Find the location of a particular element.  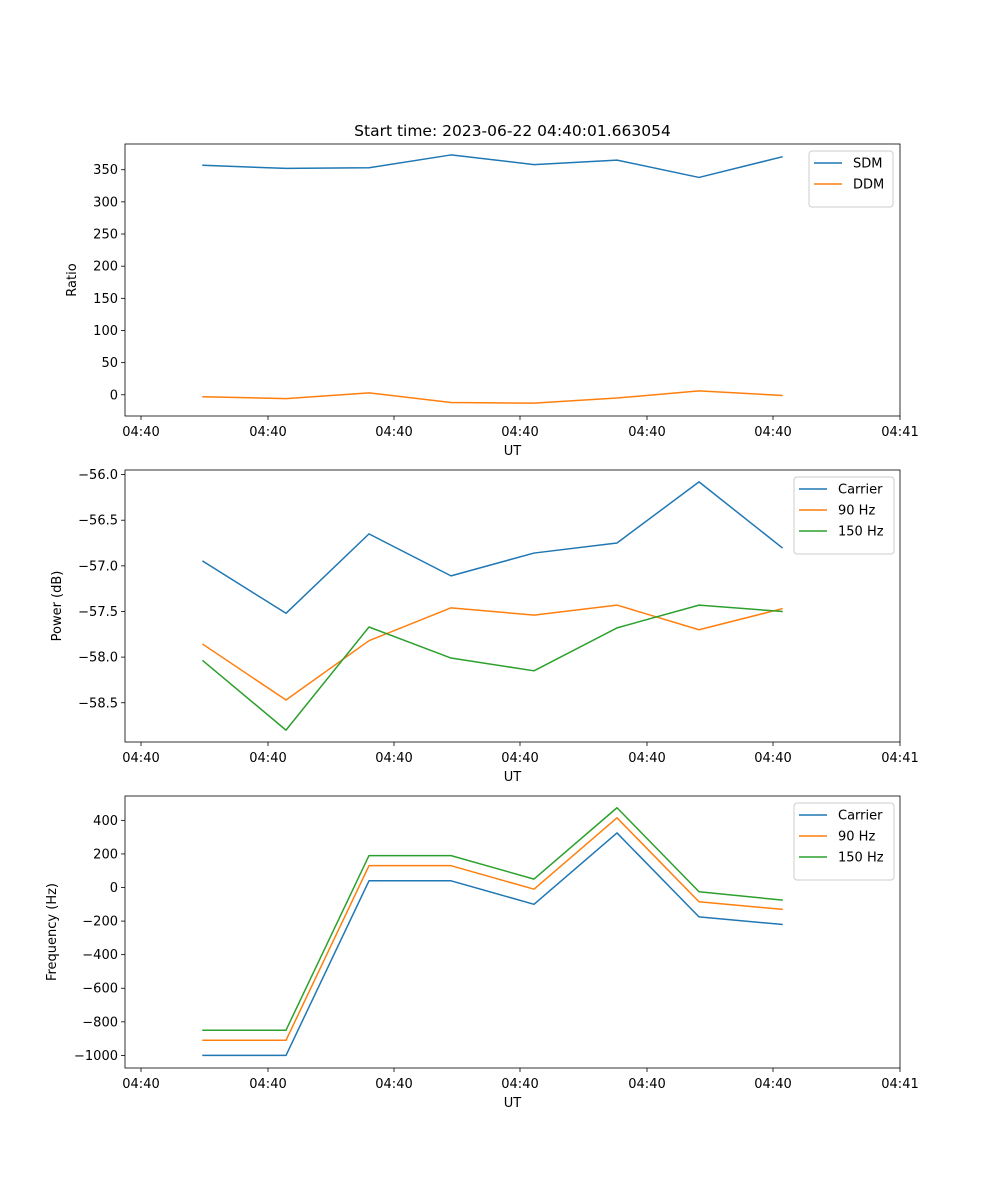

y-tick-label: 150 is located at coordinates (105, 299).